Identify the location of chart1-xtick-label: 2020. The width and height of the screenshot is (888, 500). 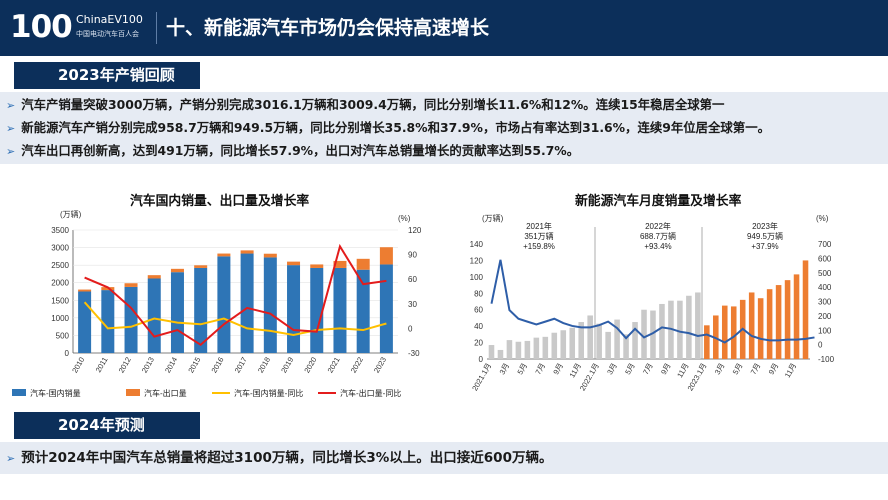
(310, 365).